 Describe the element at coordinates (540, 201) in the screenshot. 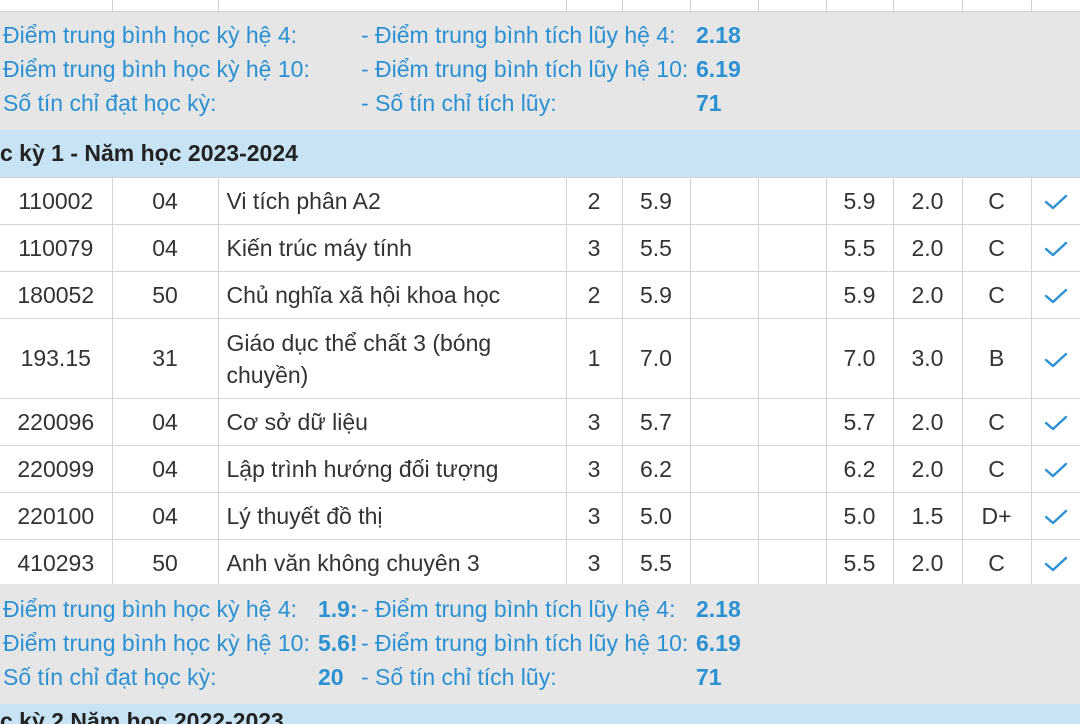

I see `table-row: 110002 04 Vi tích phân A2 2 5.9 5.9 2.0 C` at that location.